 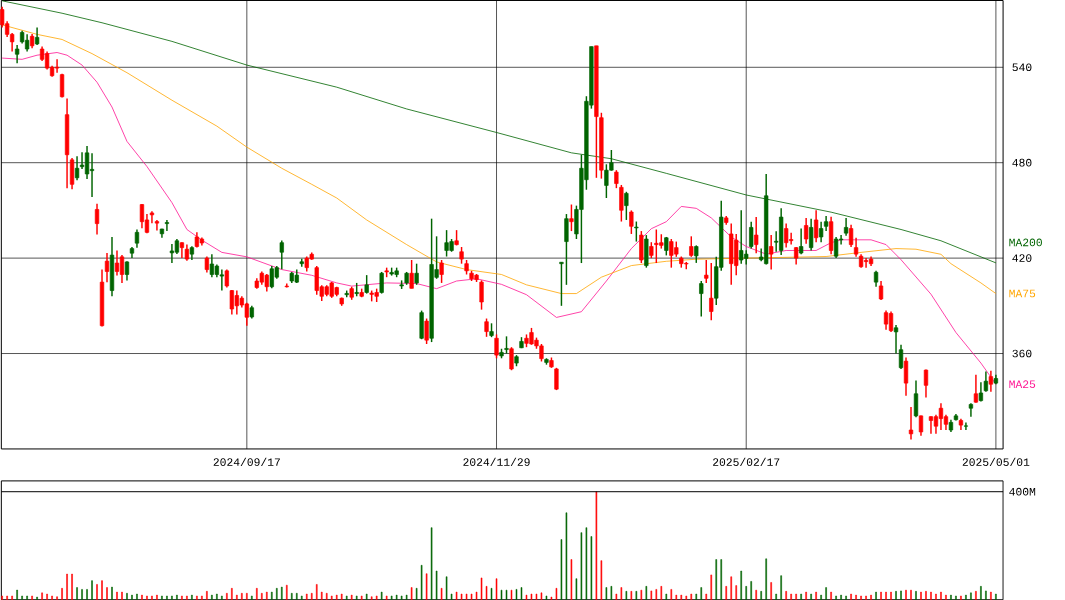 I want to click on x-tick-label: 2025/02/17, so click(x=746, y=461).